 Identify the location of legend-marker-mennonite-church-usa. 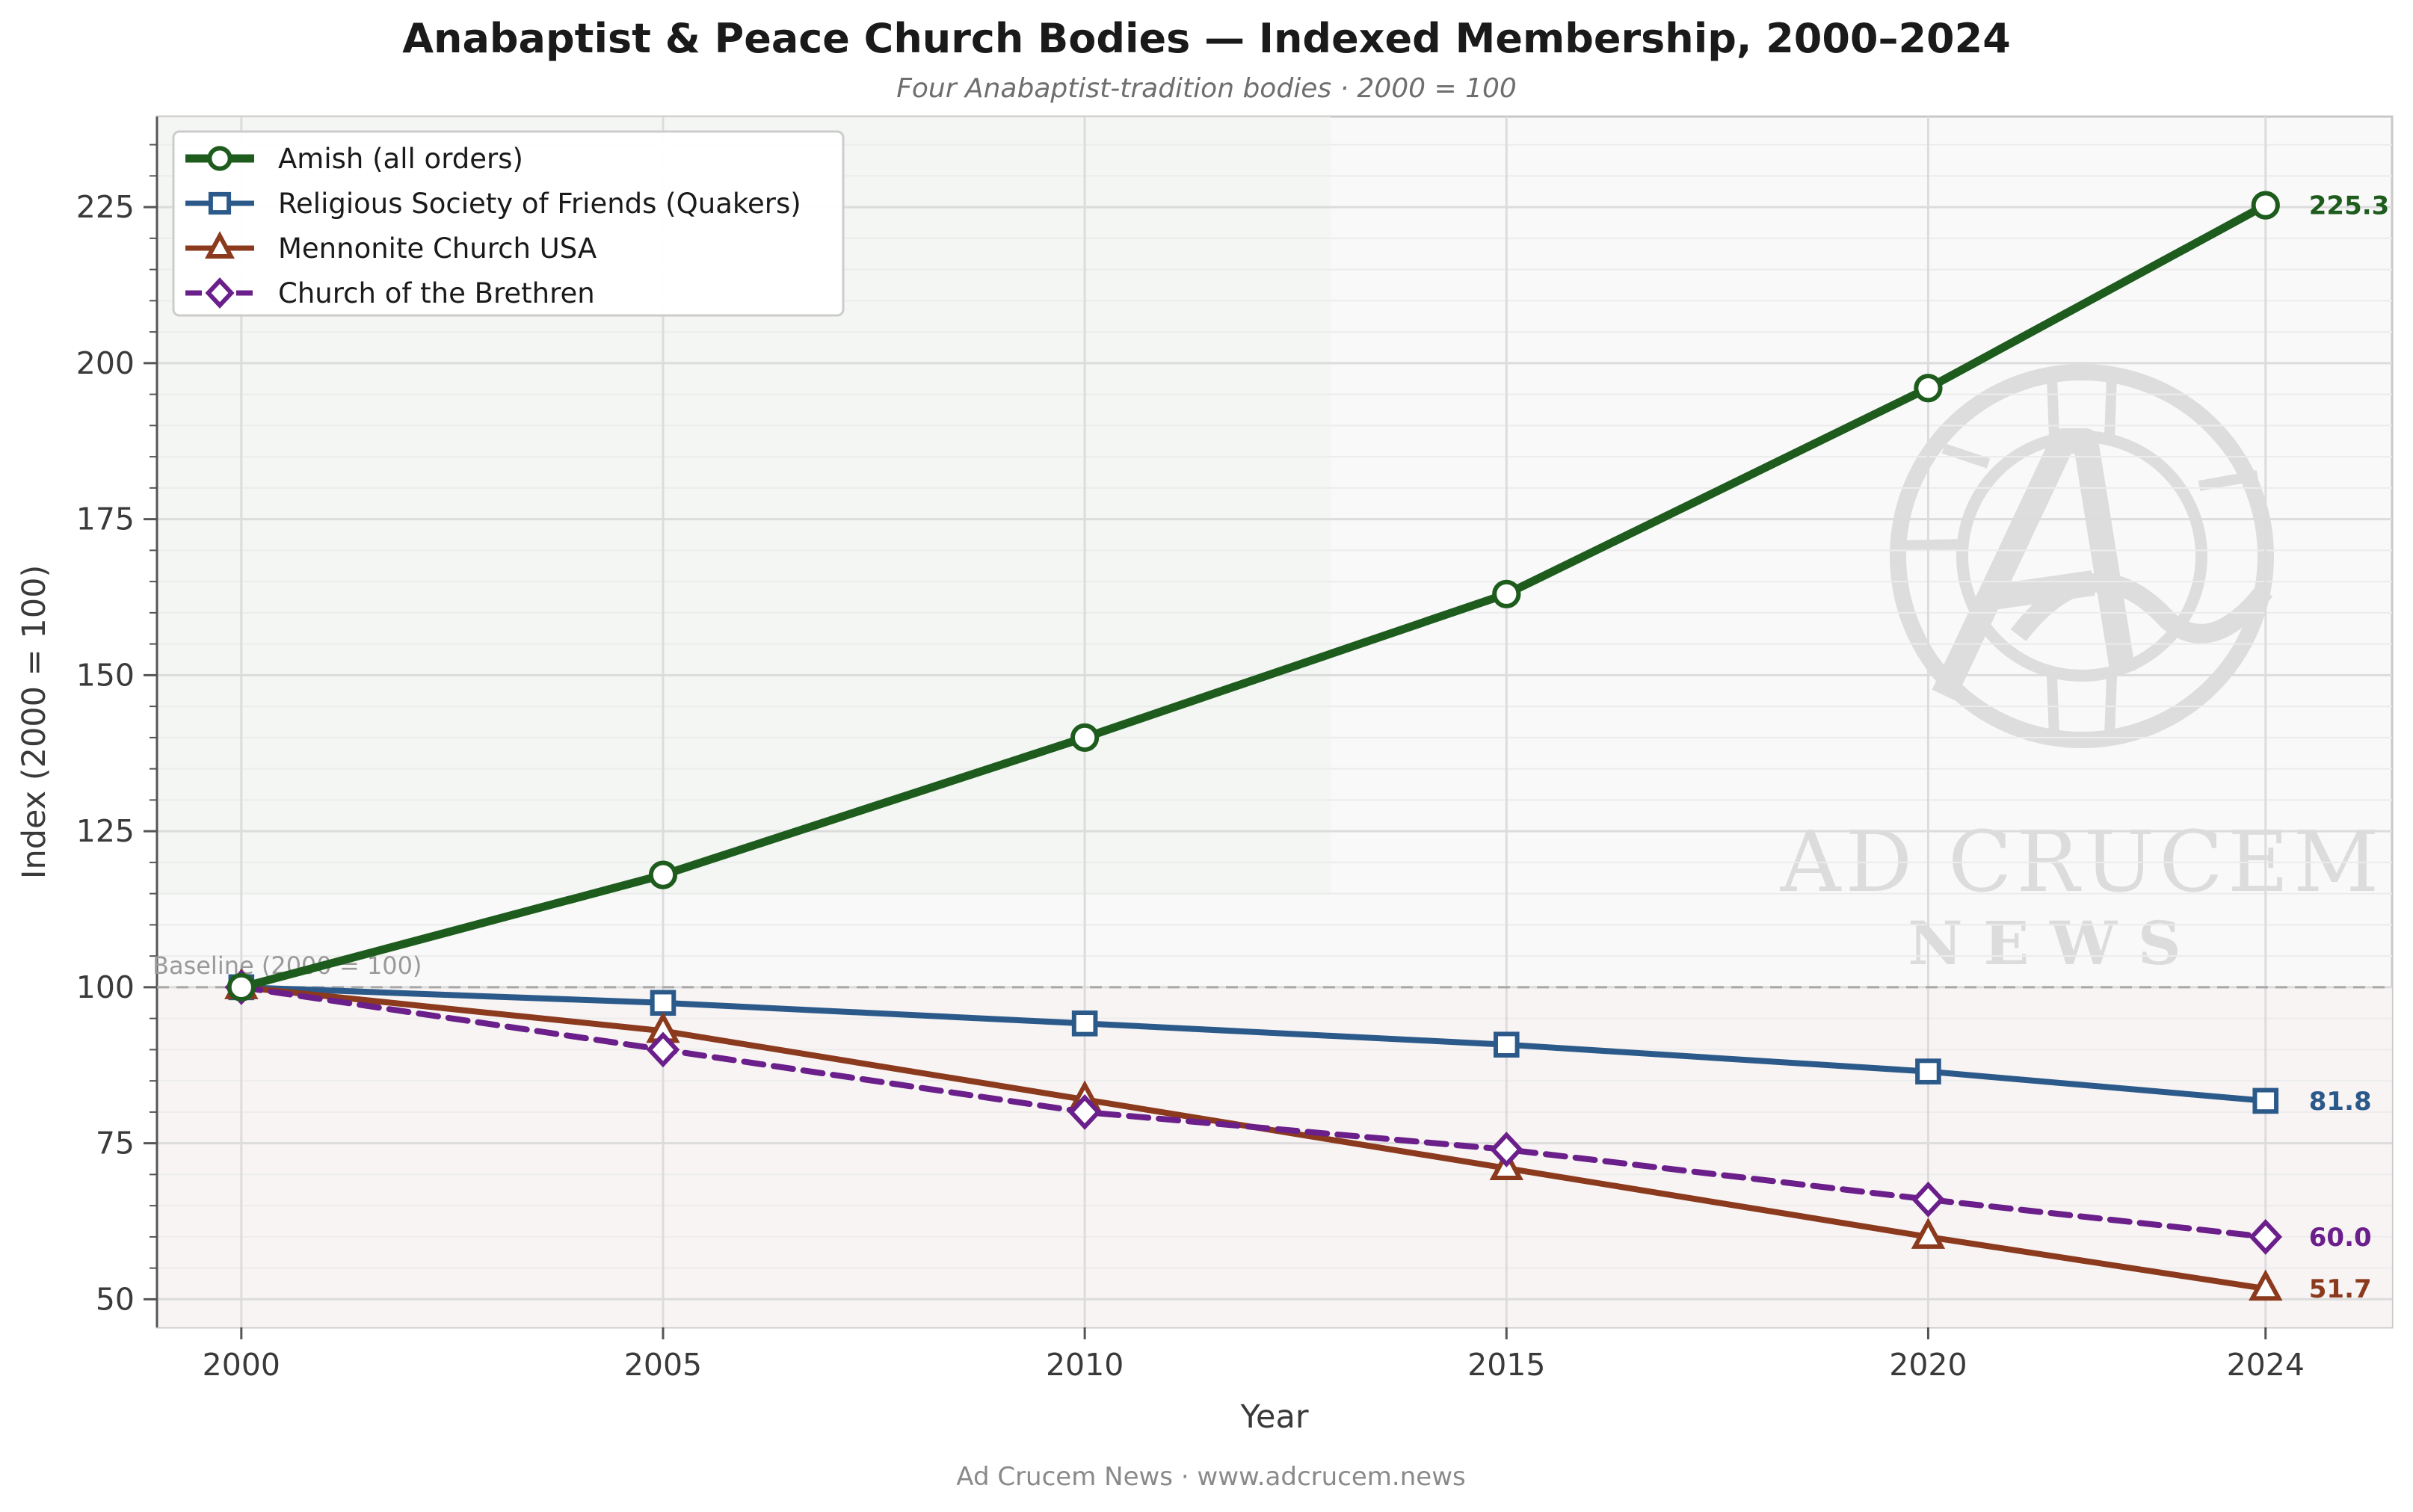
(219, 245).